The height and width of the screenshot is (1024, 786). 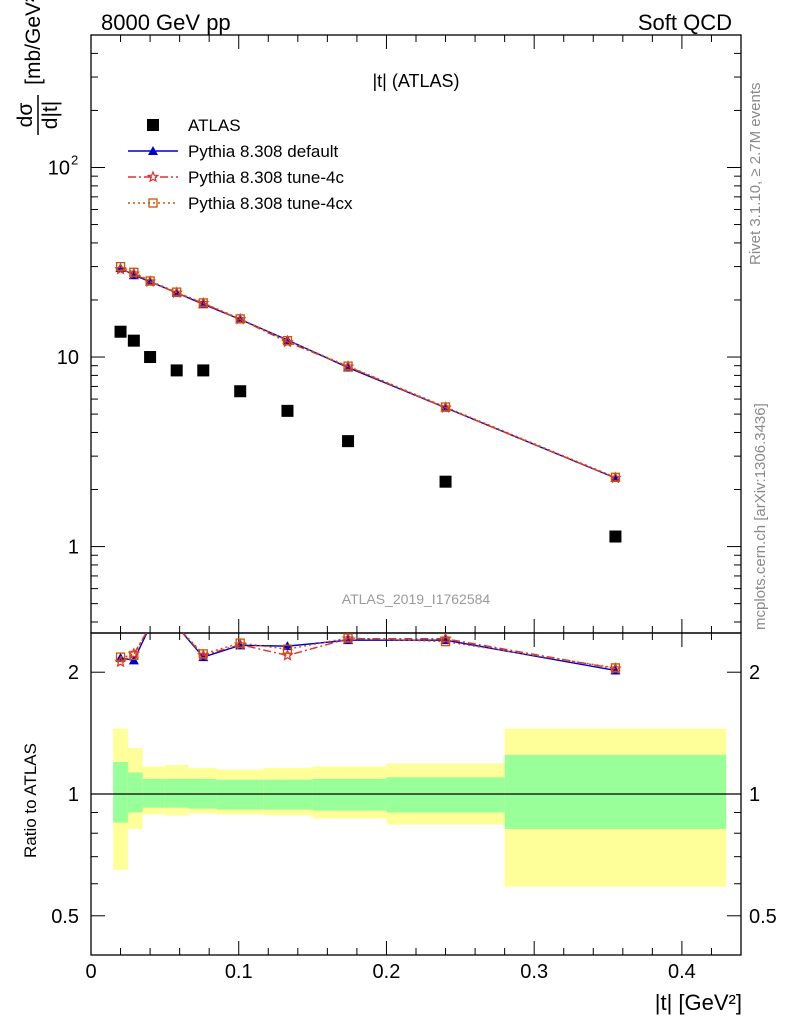 I want to click on svg-text: [mb/GeV²], so click(x=33, y=42).